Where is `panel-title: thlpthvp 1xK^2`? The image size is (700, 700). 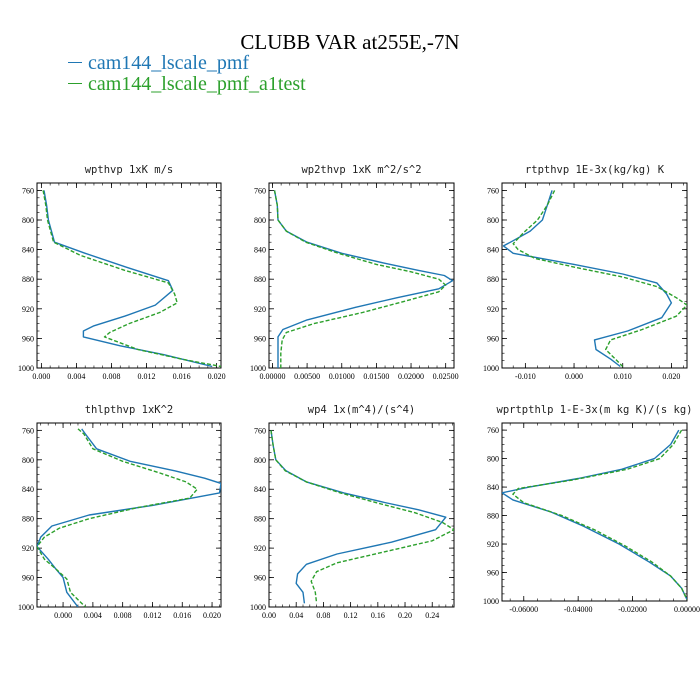 panel-title: thlpthvp 1xK^2 is located at coordinates (129, 410).